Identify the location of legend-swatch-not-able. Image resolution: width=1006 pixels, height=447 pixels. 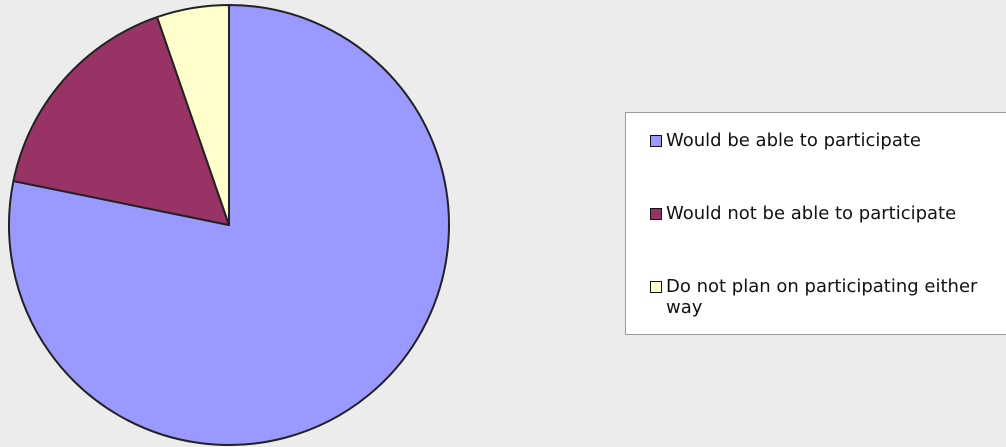
(656, 214).